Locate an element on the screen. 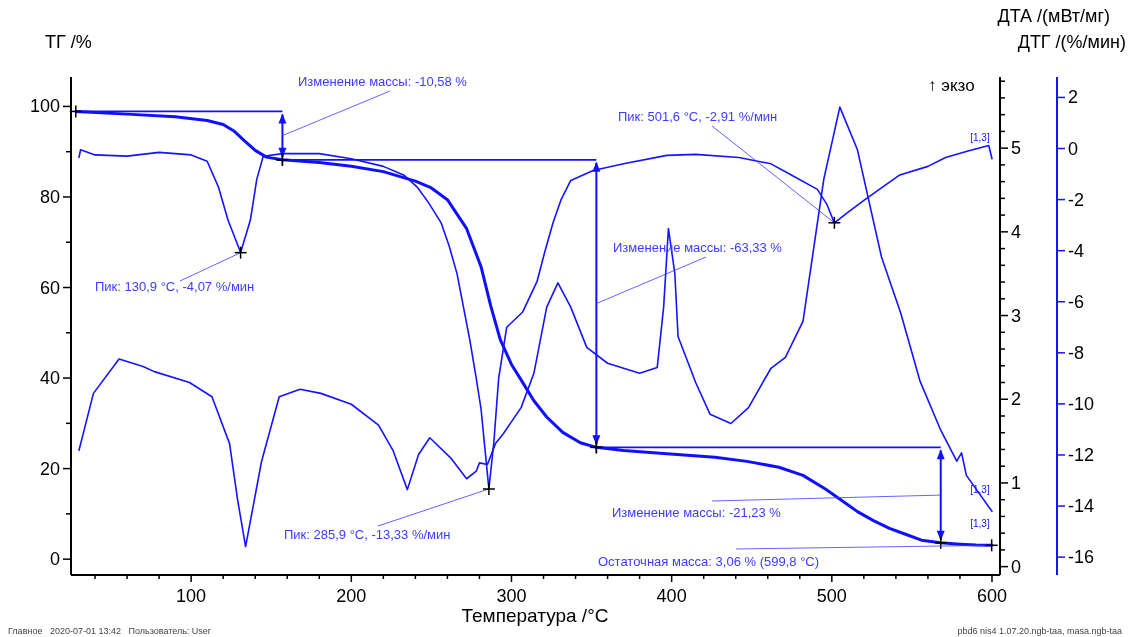  y2-tick-label: 3 is located at coordinates (1016, 315).